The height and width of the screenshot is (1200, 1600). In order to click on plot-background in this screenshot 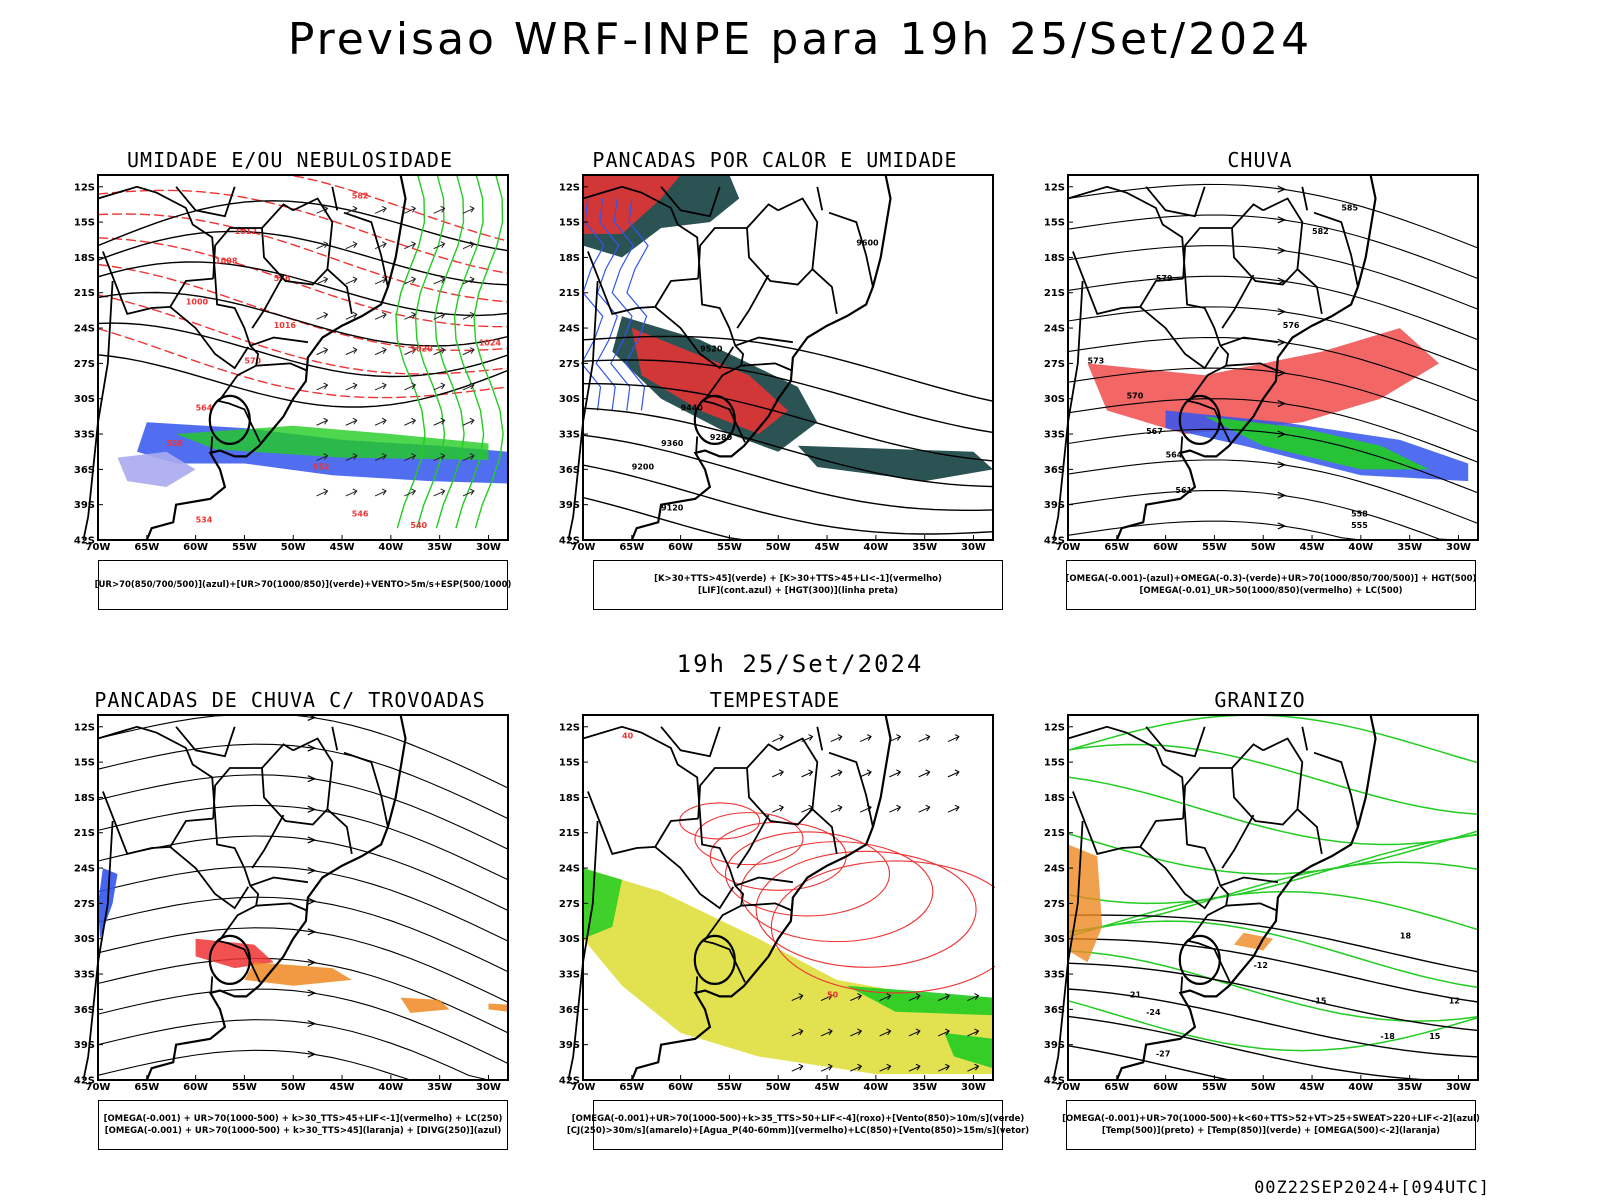, I will do `click(303, 897)`.